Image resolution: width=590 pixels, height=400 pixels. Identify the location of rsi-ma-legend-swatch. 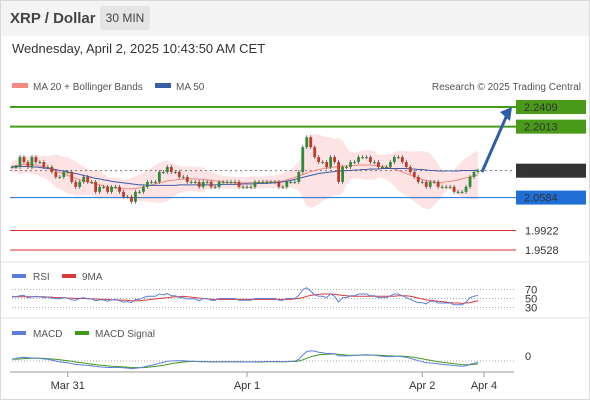
(69, 276).